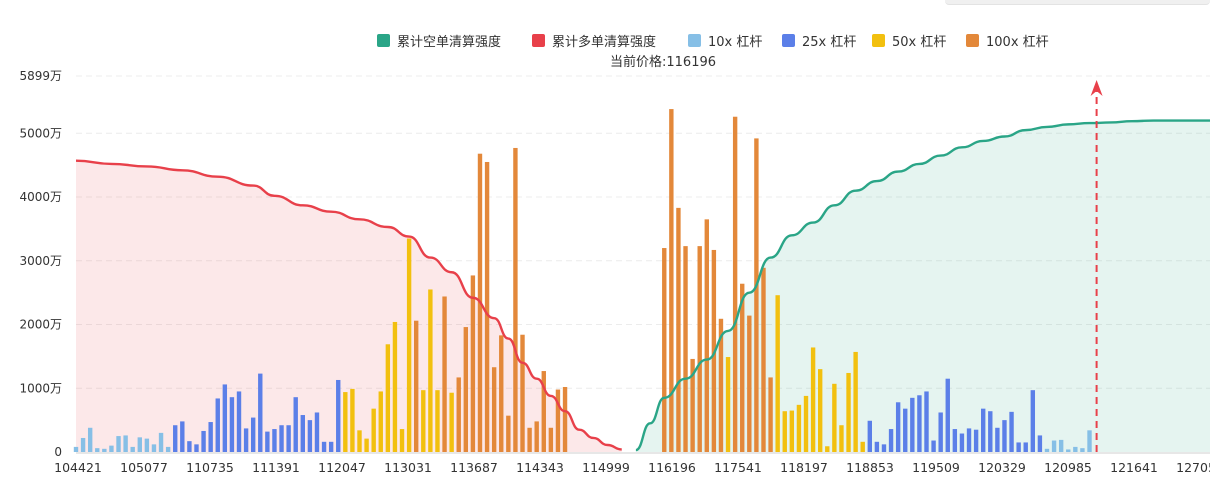 The width and height of the screenshot is (1210, 478). I want to click on legend-item: 10x 杠杆, so click(725, 40).